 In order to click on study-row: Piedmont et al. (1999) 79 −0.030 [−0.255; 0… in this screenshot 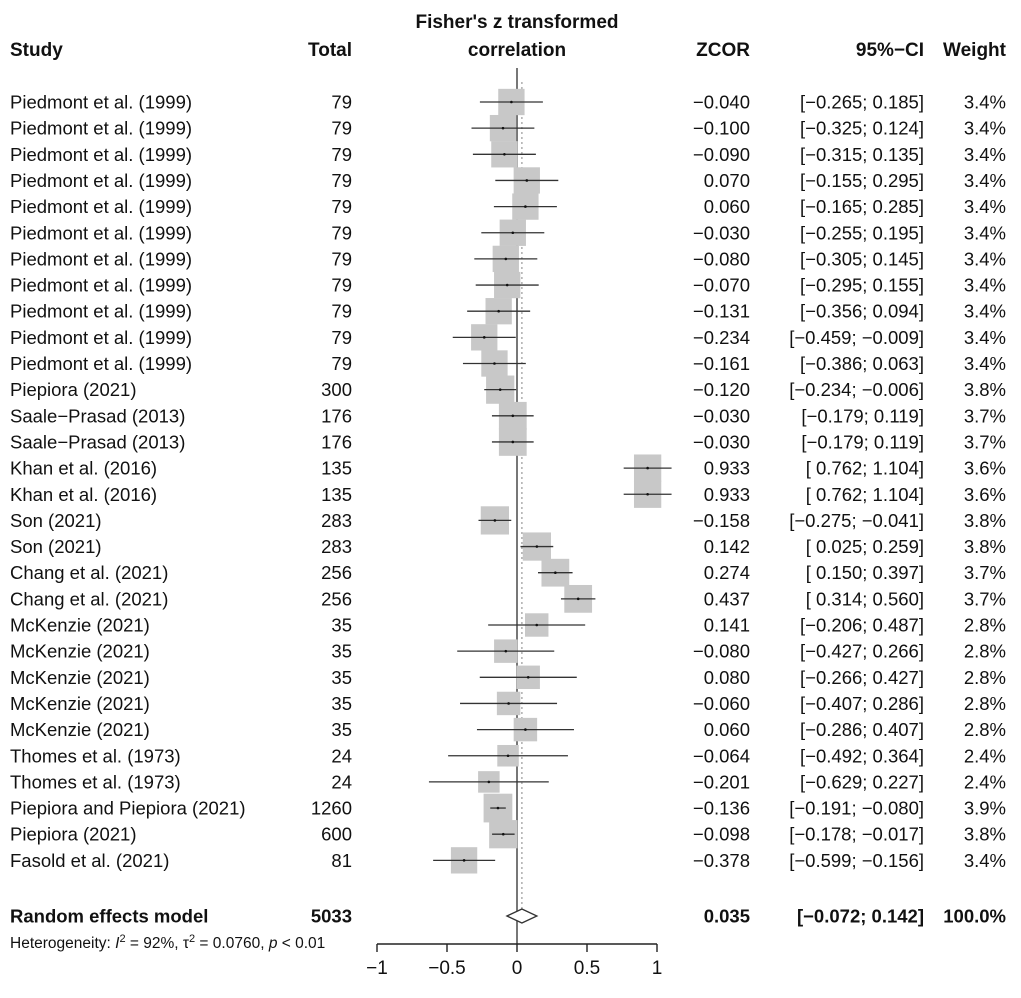, I will do `click(508, 232)`.